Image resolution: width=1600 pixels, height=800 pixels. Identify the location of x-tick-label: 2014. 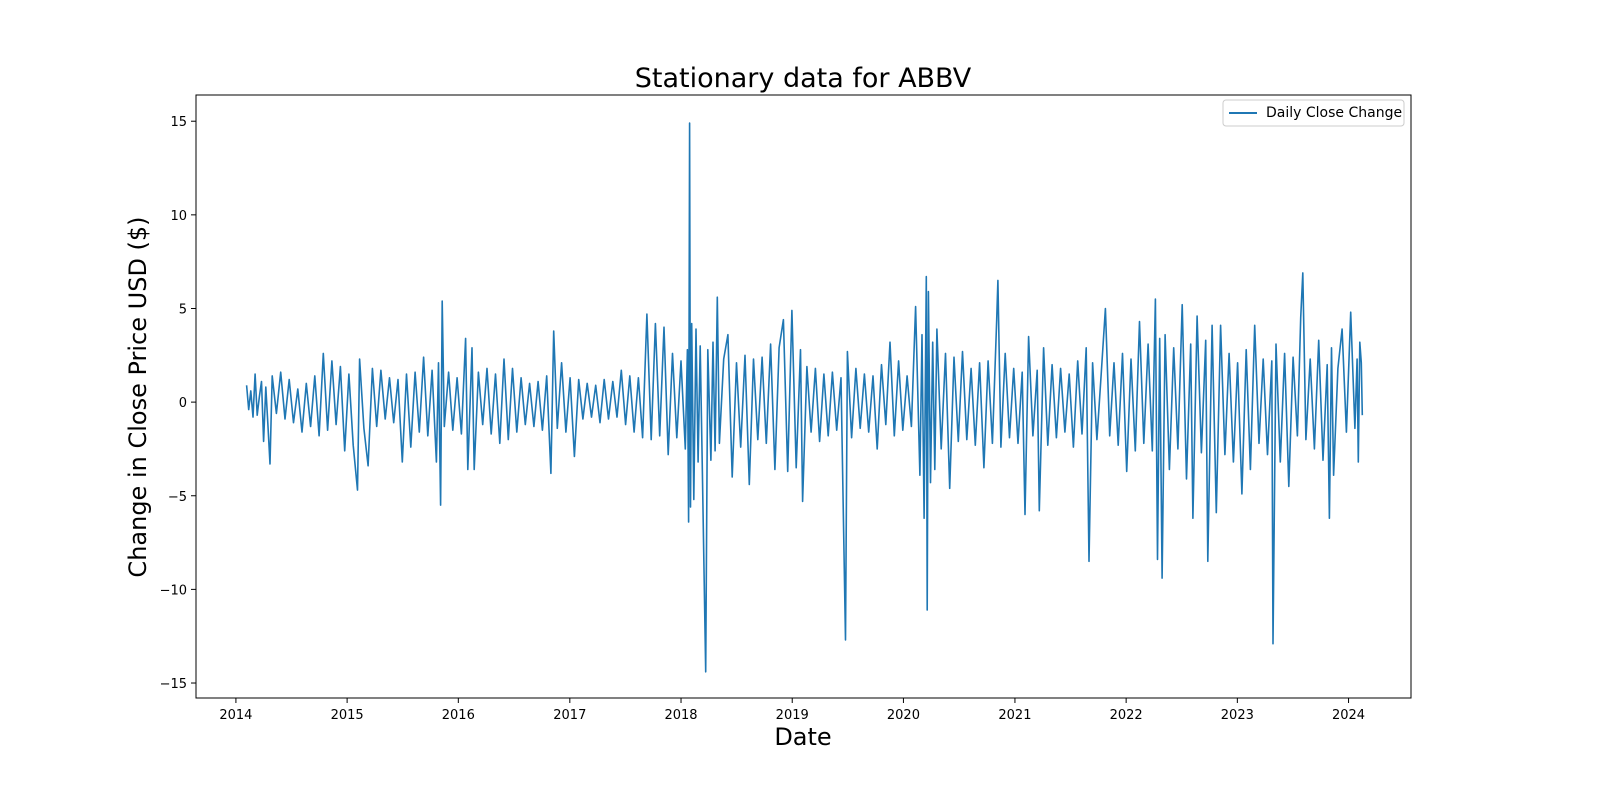
(235, 715).